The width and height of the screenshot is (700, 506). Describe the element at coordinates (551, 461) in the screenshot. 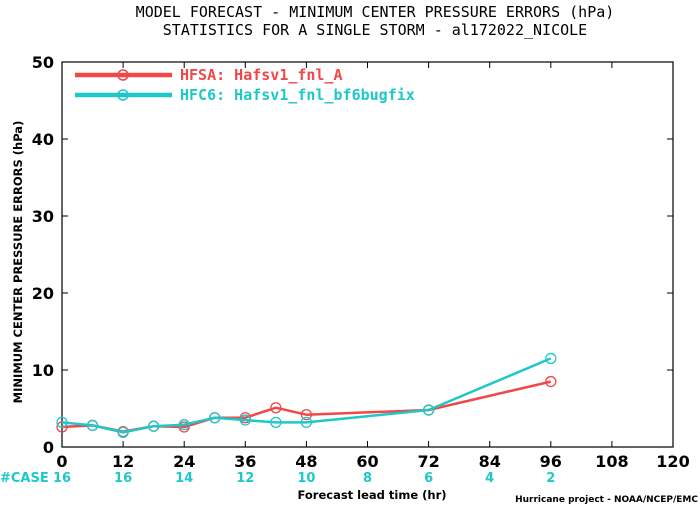

I see `x-tick-label: 96` at that location.